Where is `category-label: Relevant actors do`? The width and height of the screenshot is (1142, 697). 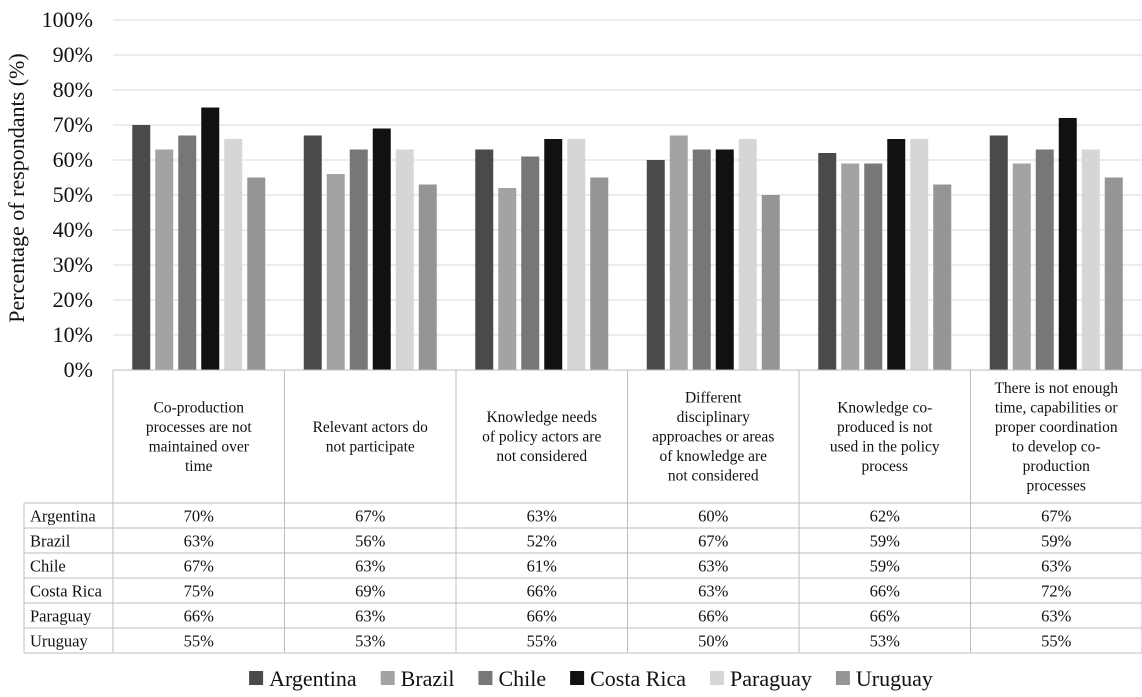
category-label: Relevant actors do is located at coordinates (371, 427).